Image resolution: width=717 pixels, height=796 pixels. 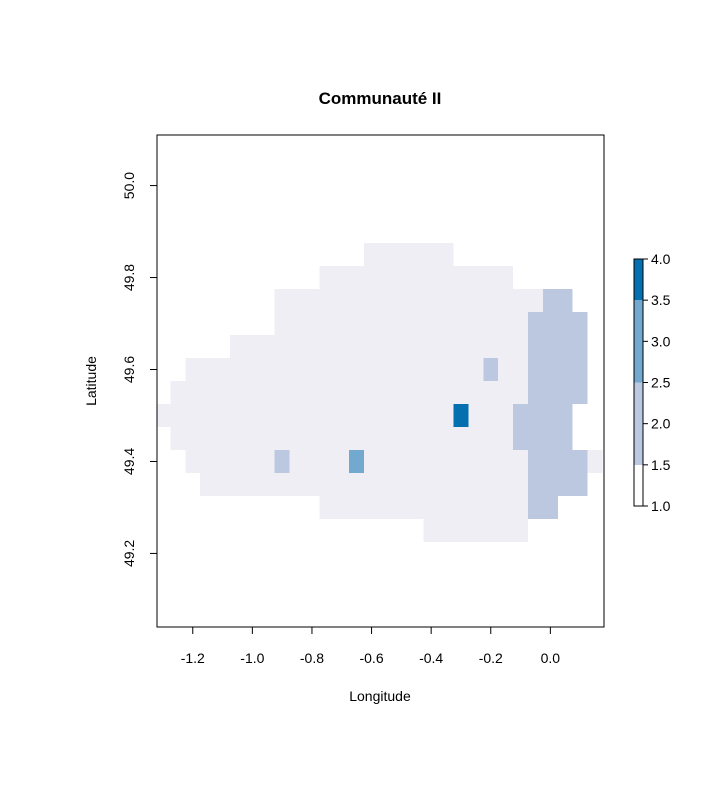 What do you see at coordinates (661, 424) in the screenshot?
I see `colorbar-tick-label: 2.0` at bounding box center [661, 424].